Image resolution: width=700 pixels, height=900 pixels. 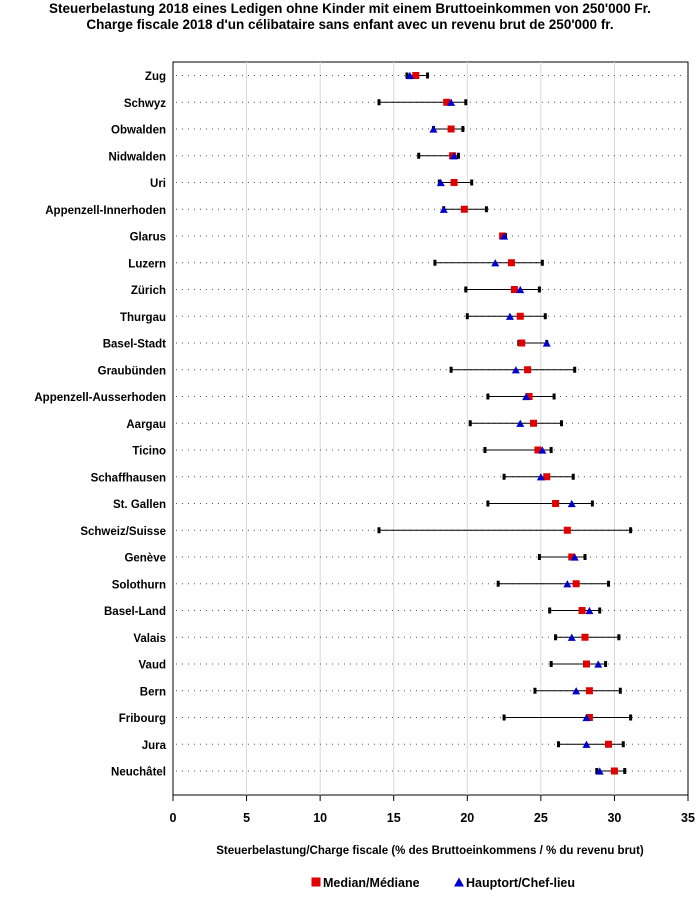 What do you see at coordinates (403, 318) in the screenshot?
I see `category-row: Thurgau` at bounding box center [403, 318].